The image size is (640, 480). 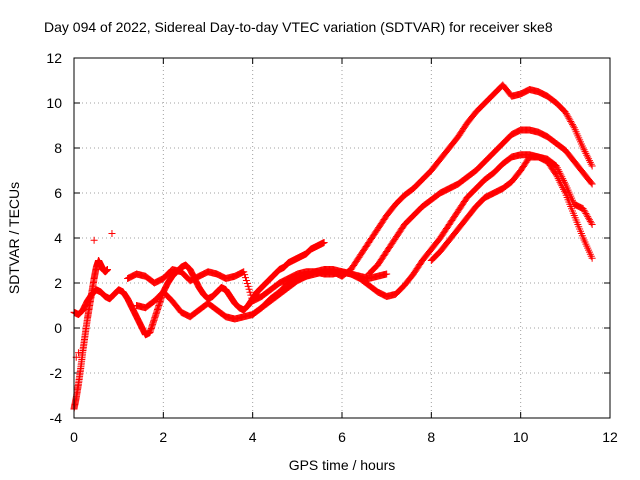 What do you see at coordinates (58, 238) in the screenshot?
I see `y-tick-label: 4` at bounding box center [58, 238].